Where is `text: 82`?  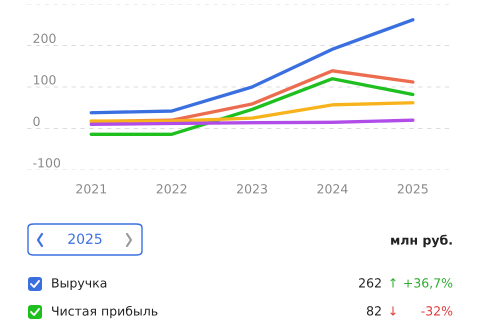 text: 82 is located at coordinates (373, 311).